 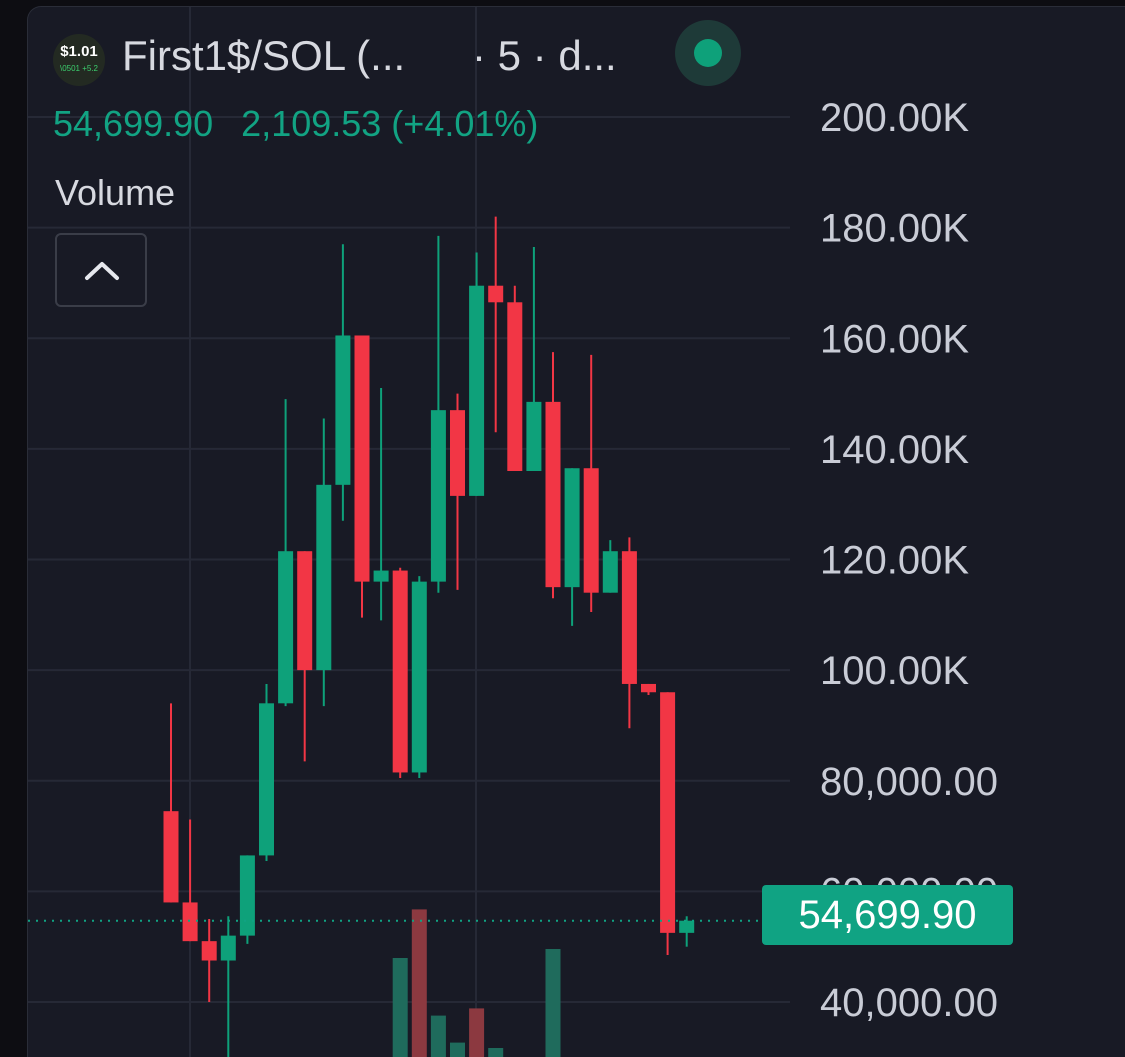 What do you see at coordinates (887, 915) in the screenshot?
I see `last-price-badge: 54,699.90` at bounding box center [887, 915].